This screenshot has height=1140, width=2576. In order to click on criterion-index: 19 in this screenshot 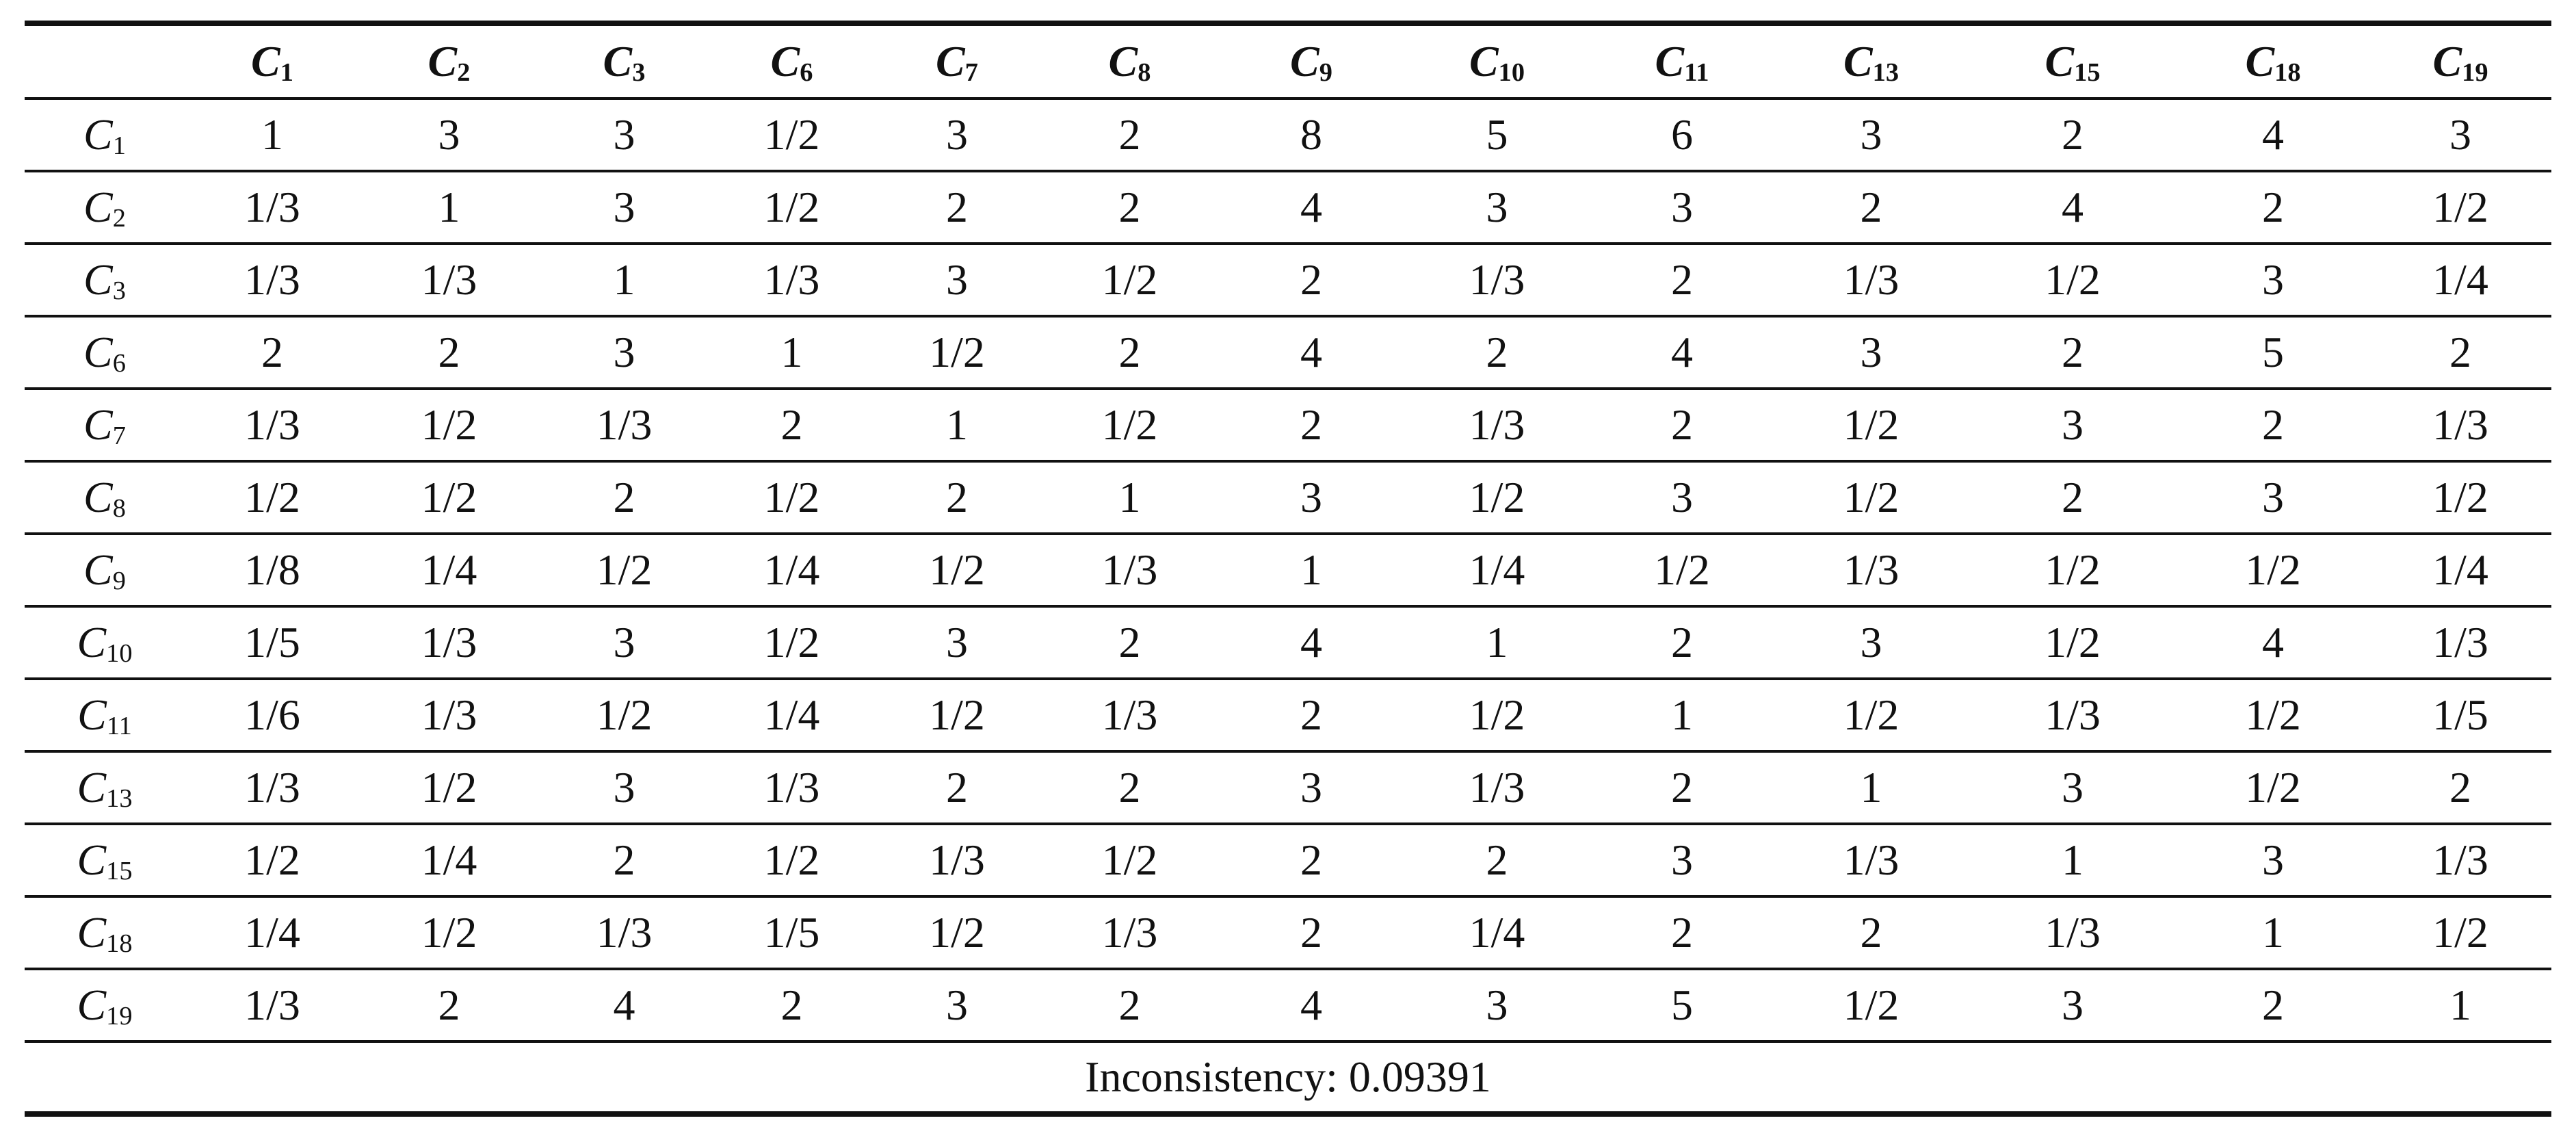, I will do `click(2475, 72)`.